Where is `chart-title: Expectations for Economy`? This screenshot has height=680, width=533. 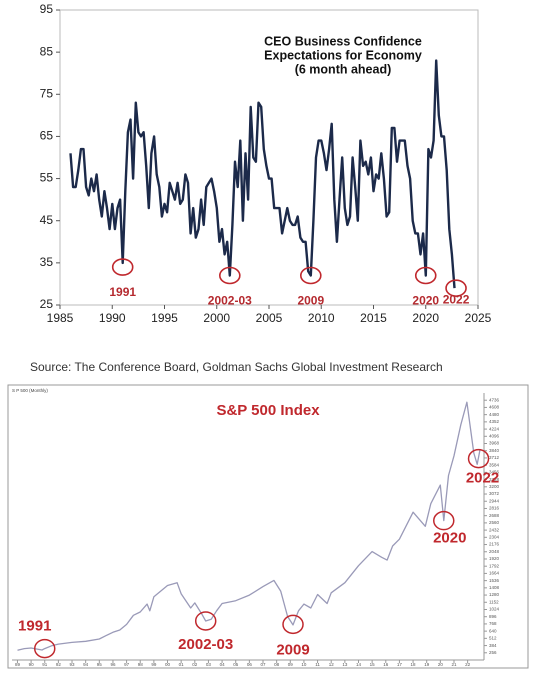 chart-title: Expectations for Economy is located at coordinates (343, 55).